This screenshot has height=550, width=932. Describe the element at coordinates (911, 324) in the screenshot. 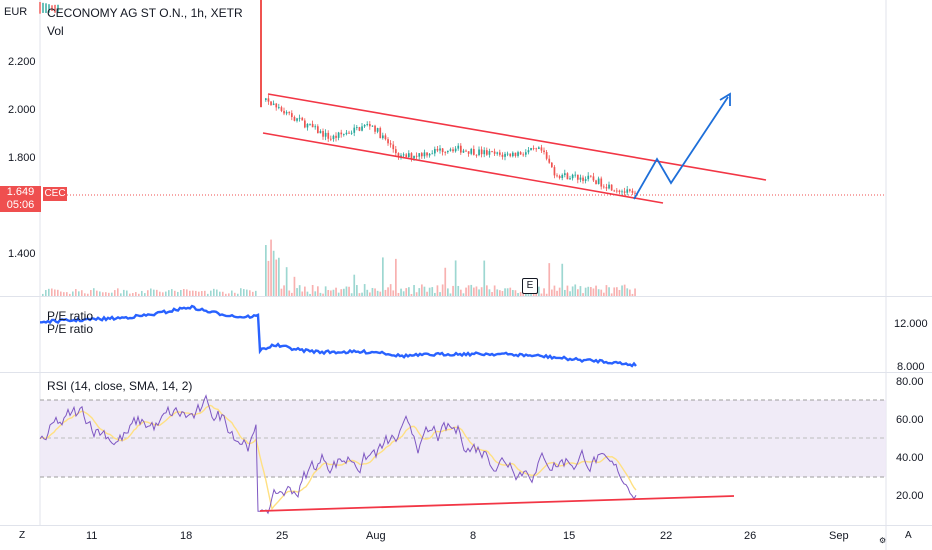

I see `pe-tick-12: 12.000` at that location.